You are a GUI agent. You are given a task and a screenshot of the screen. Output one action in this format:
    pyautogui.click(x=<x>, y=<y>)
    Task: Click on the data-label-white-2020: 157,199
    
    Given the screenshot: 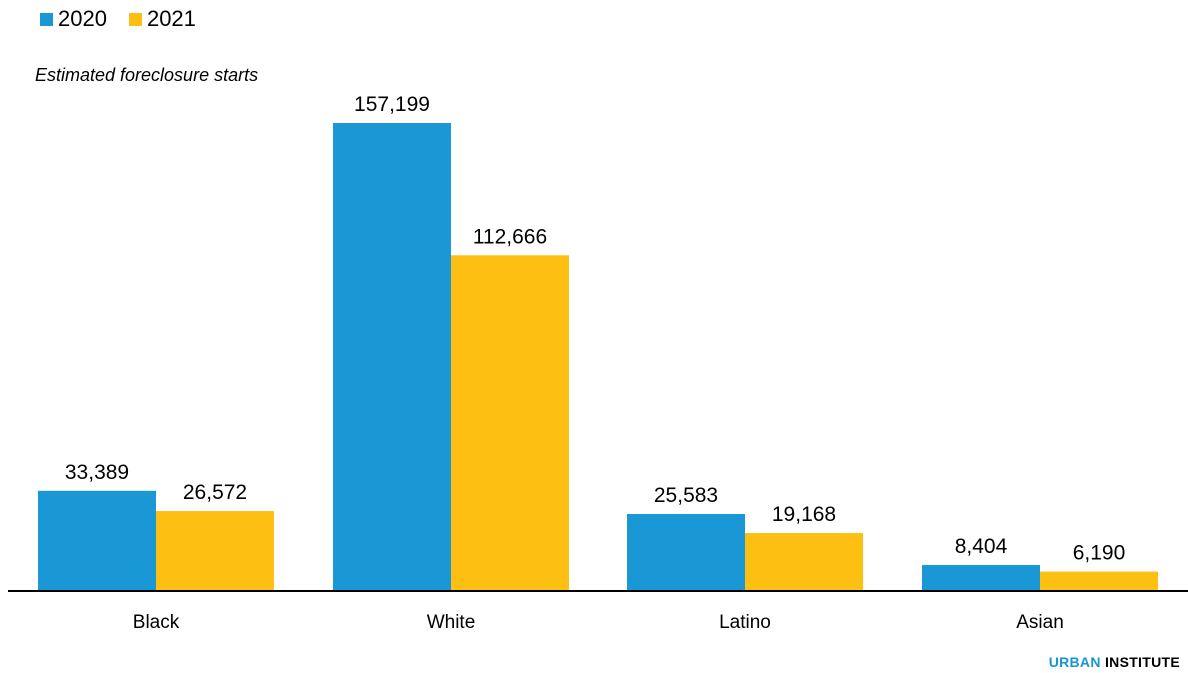 What is the action you would take?
    pyautogui.click(x=392, y=104)
    